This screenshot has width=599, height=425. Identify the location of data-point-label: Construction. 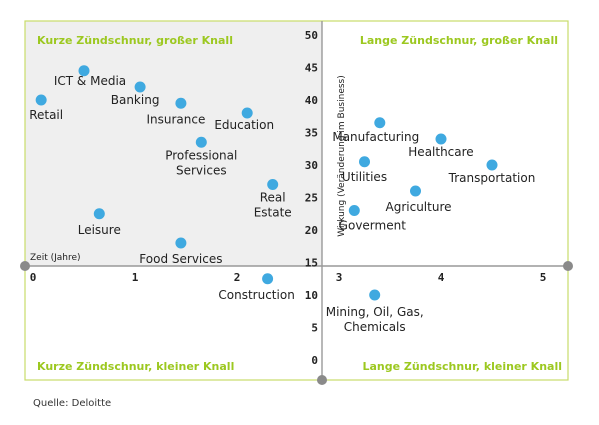
(256, 295).